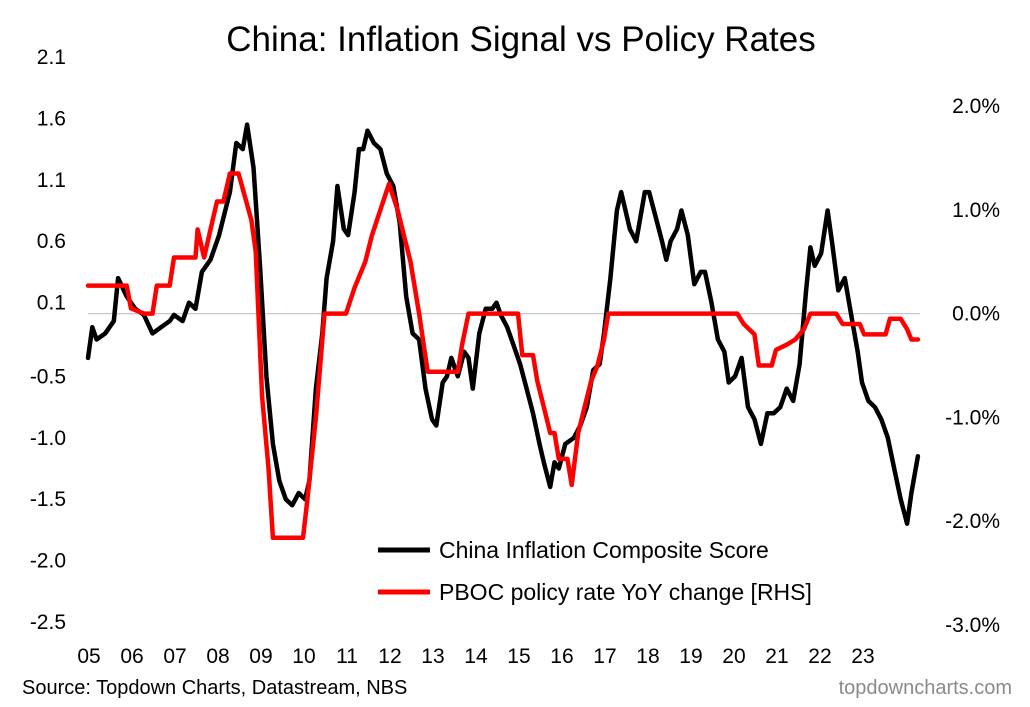 This screenshot has width=1030, height=707. What do you see at coordinates (647, 656) in the screenshot?
I see `x-axis-tick-label: 18` at bounding box center [647, 656].